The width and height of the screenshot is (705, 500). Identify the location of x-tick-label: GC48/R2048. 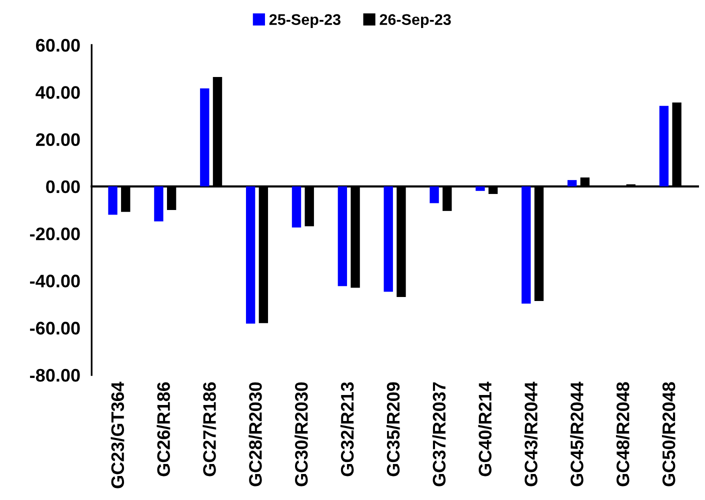
(623, 434).